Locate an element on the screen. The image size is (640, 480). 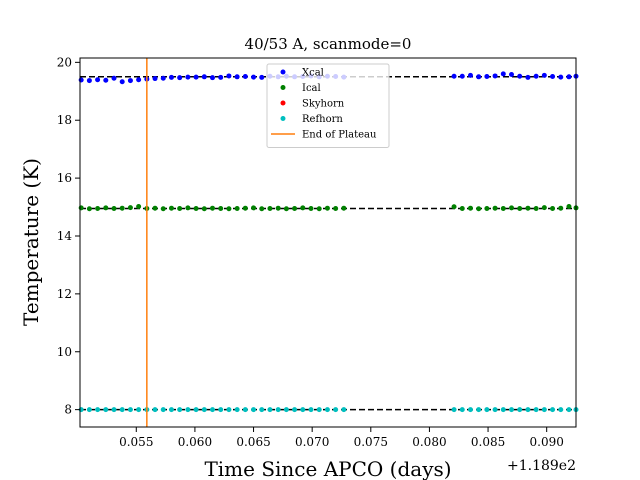
legend-refhorn-swatch is located at coordinates (283, 118).